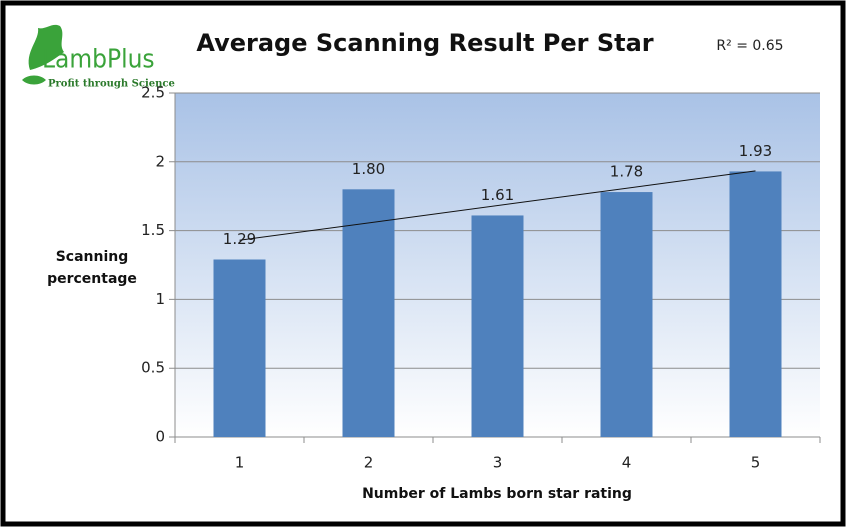  Describe the element at coordinates (111, 84) in the screenshot. I see `logo-tagline: Profit through Science` at that location.